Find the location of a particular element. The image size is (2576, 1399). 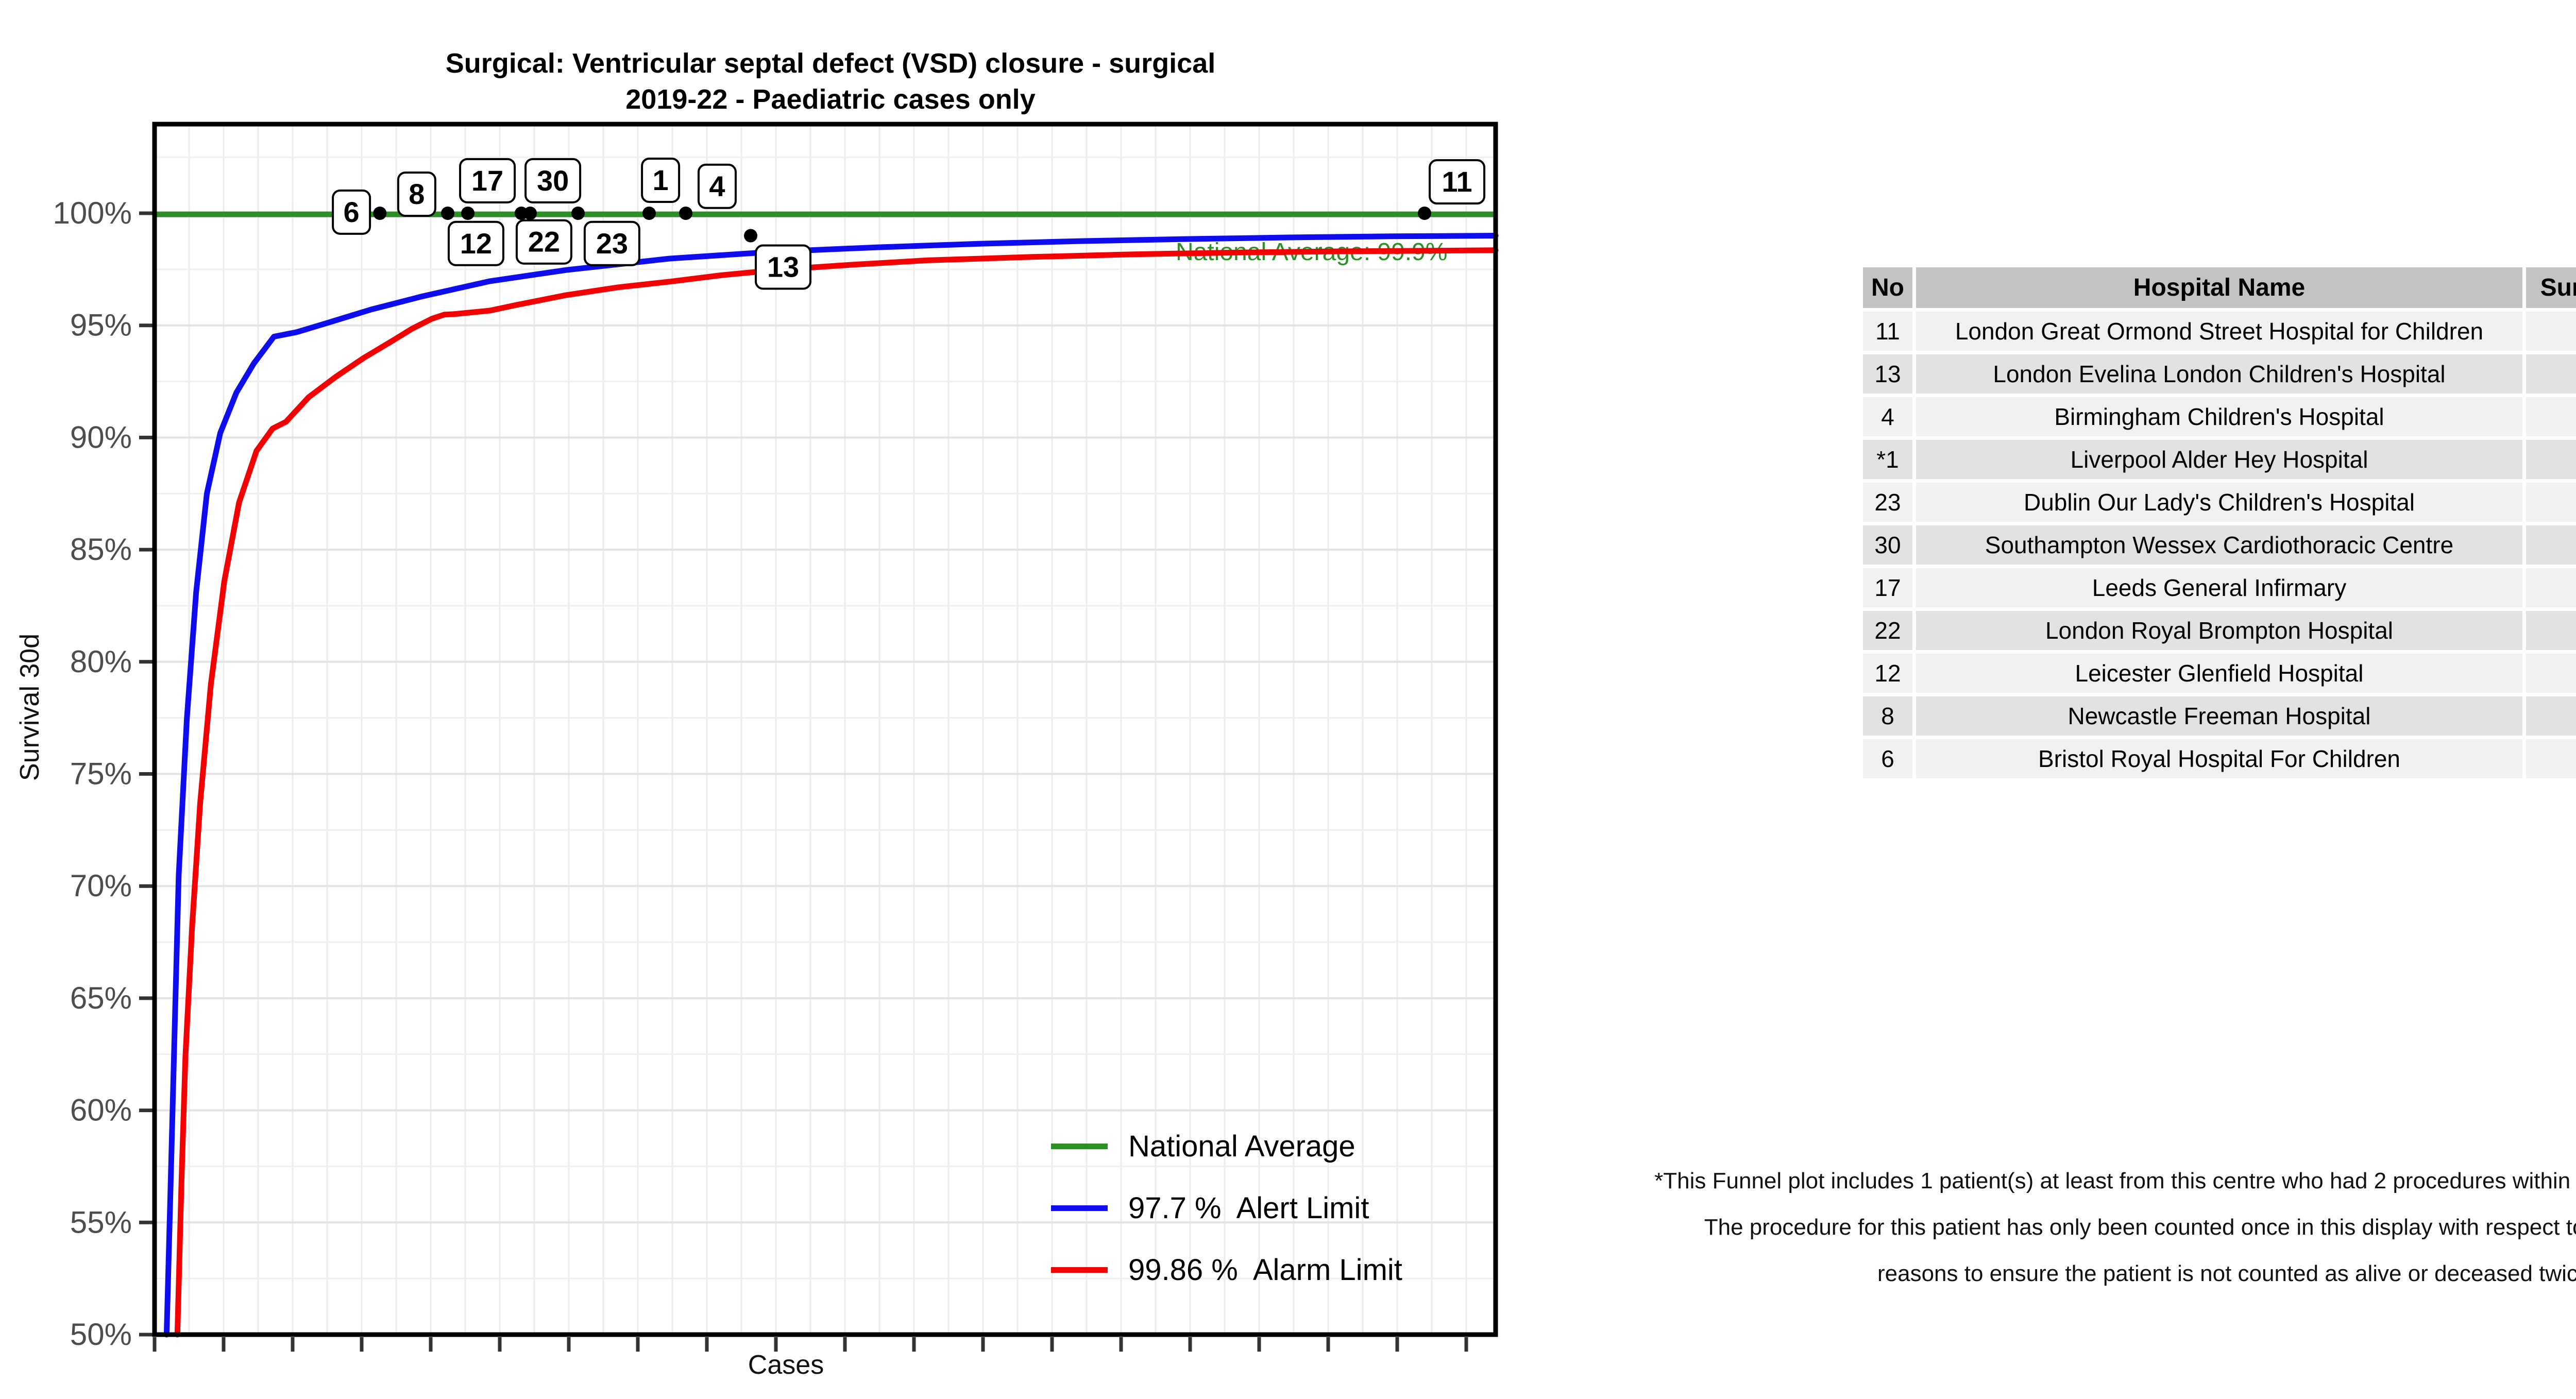

y-tick-label: 100% is located at coordinates (92, 213).